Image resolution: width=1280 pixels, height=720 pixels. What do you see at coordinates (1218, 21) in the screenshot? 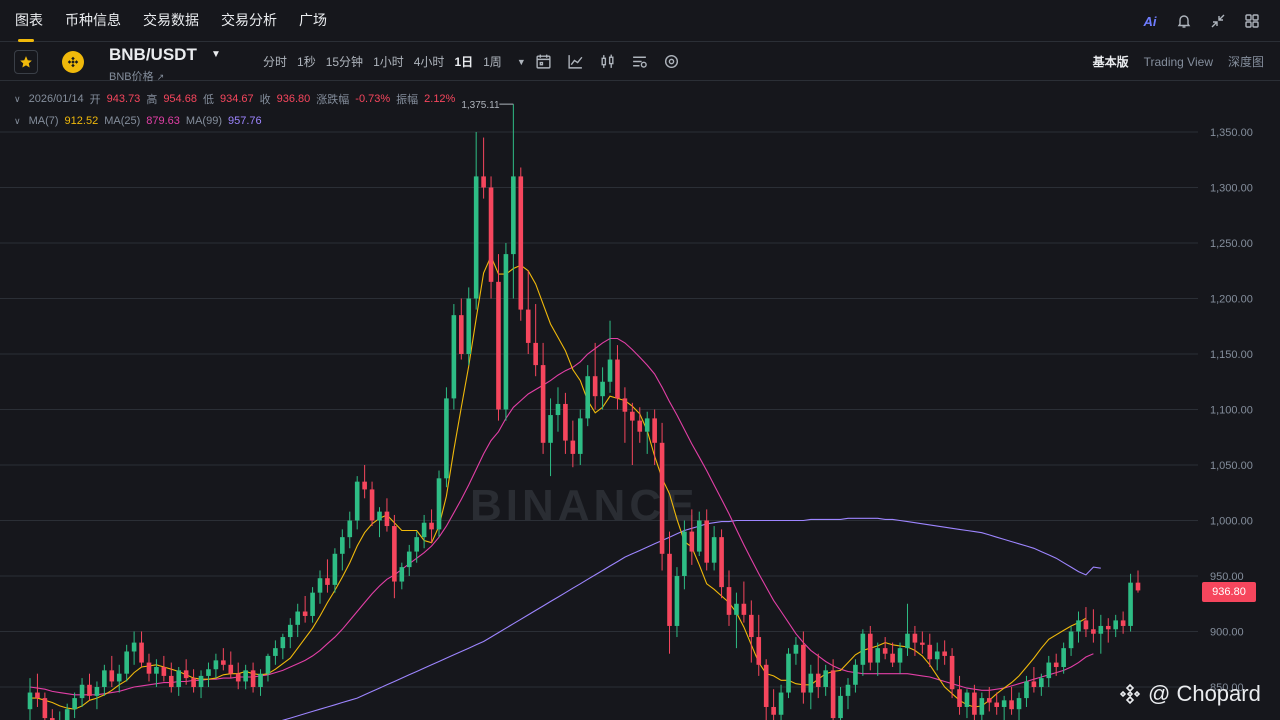
I see `collapse-icon` at bounding box center [1218, 21].